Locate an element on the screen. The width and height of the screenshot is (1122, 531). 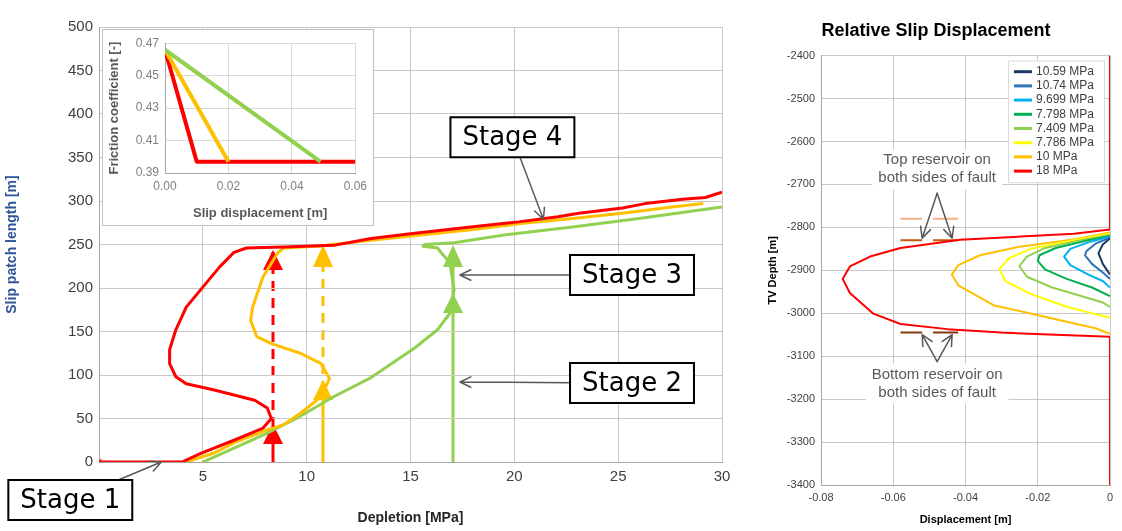
x-tick-label: -0.04 is located at coordinates (965, 496).